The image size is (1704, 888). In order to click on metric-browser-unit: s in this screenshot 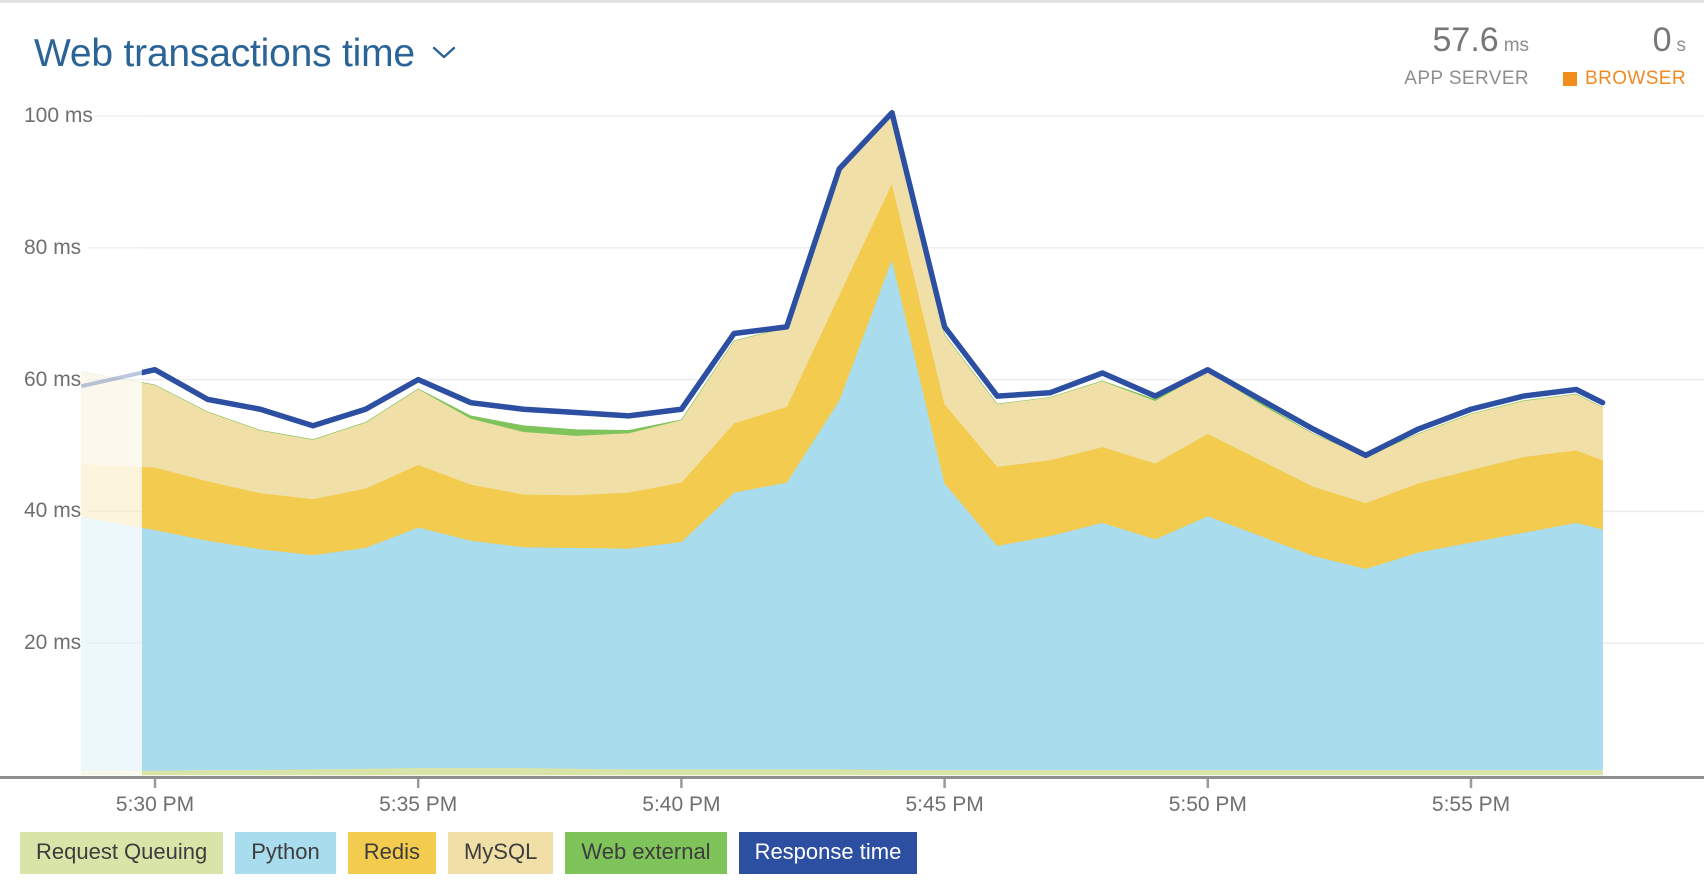, I will do `click(1681, 45)`.